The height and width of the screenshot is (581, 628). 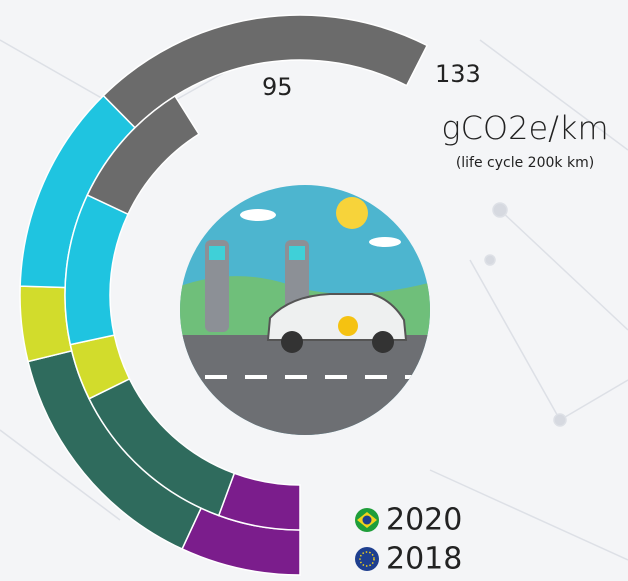 What do you see at coordinates (424, 520) in the screenshot?
I see `legend-label: 2020` at bounding box center [424, 520].